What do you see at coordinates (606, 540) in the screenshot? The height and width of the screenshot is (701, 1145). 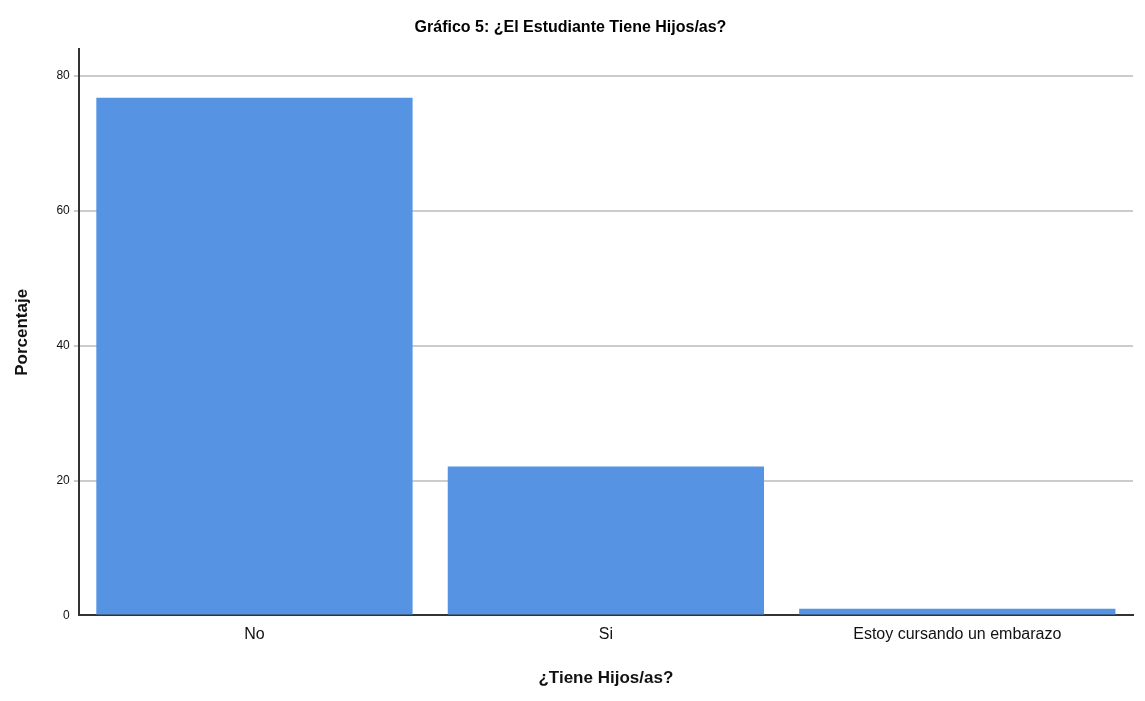 I see `bar` at bounding box center [606, 540].